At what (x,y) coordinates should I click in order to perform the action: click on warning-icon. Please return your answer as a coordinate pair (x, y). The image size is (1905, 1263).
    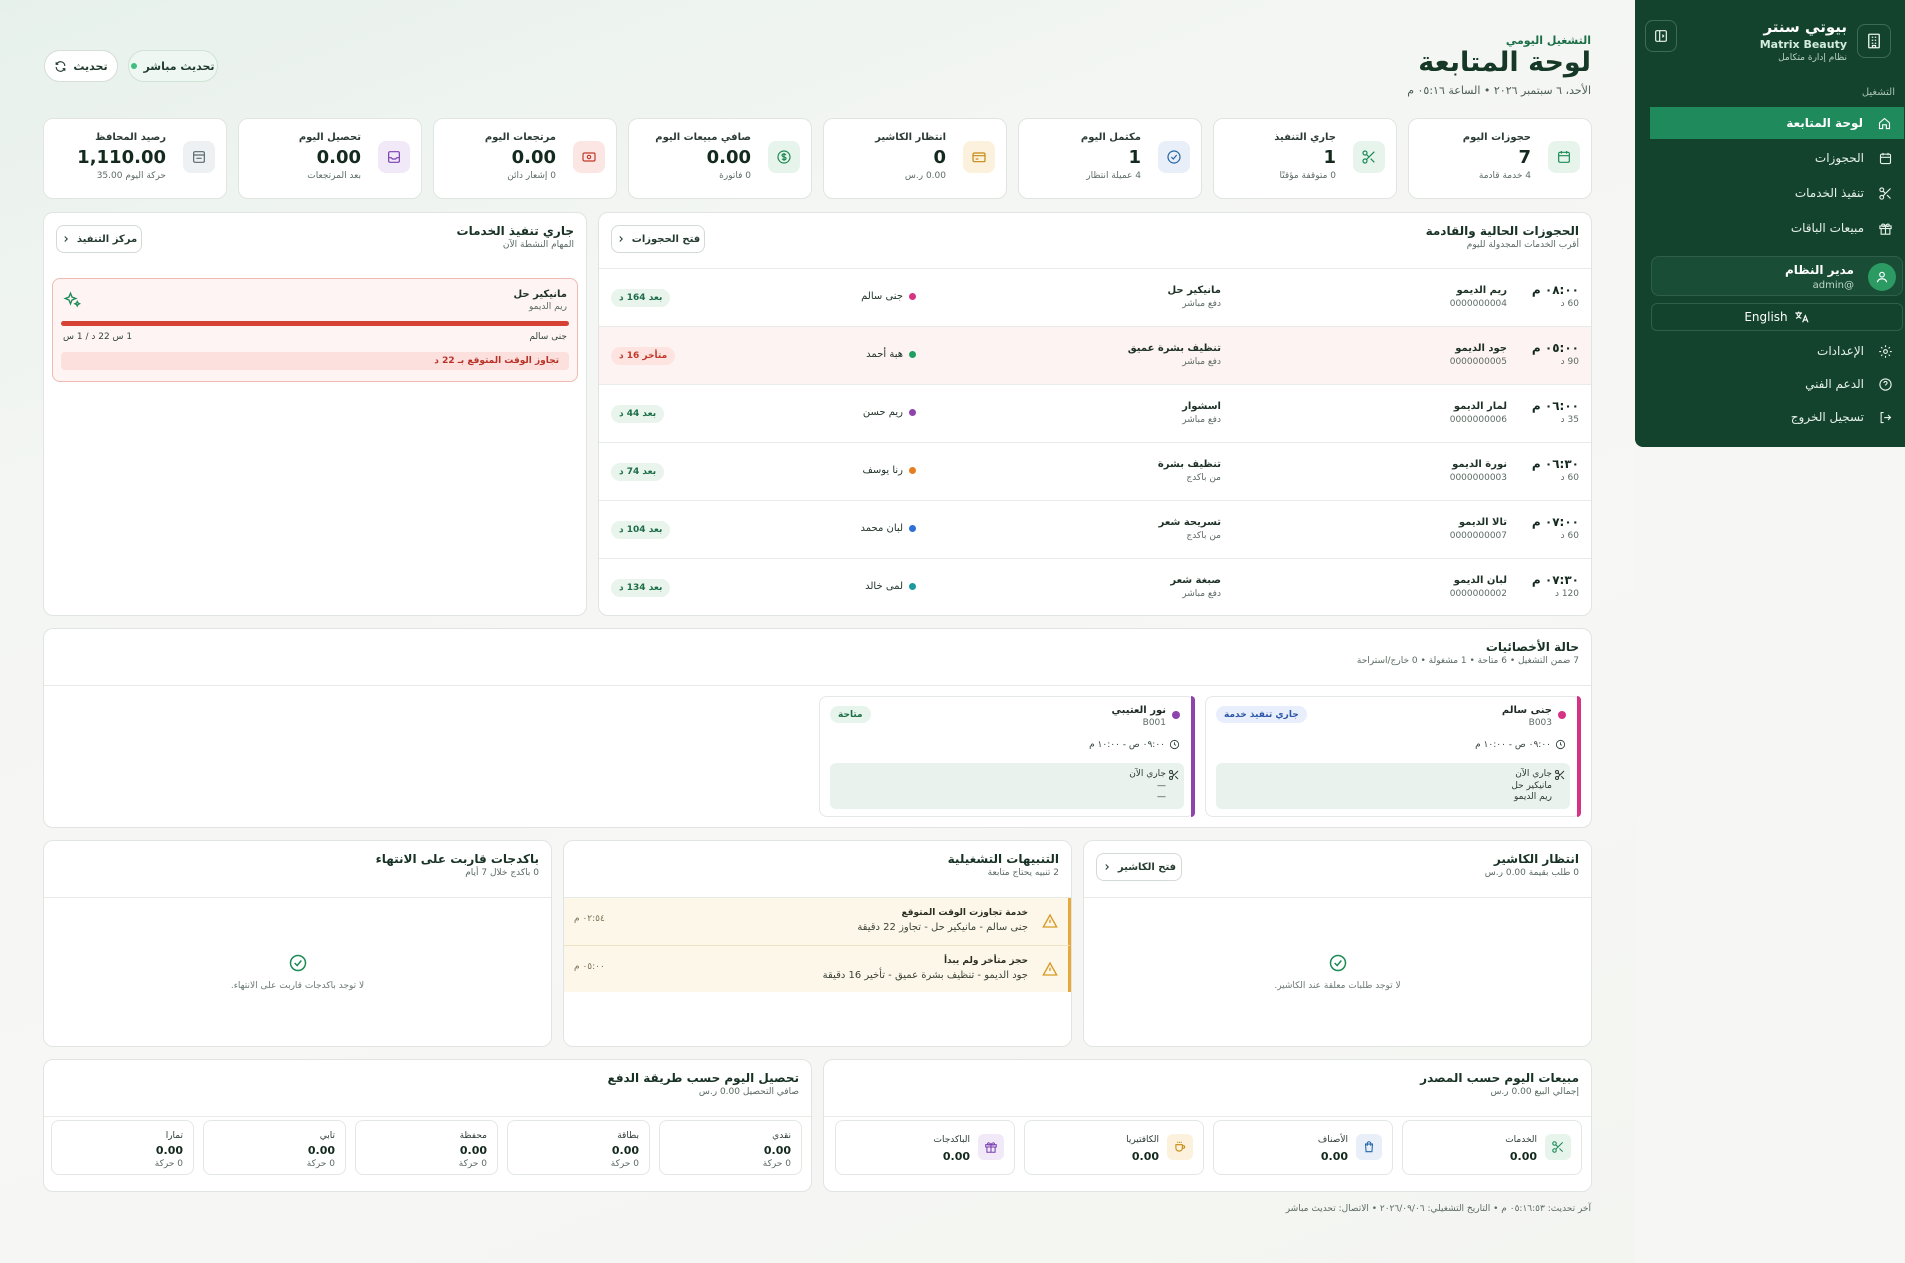
    Looking at the image, I should click on (1050, 920).